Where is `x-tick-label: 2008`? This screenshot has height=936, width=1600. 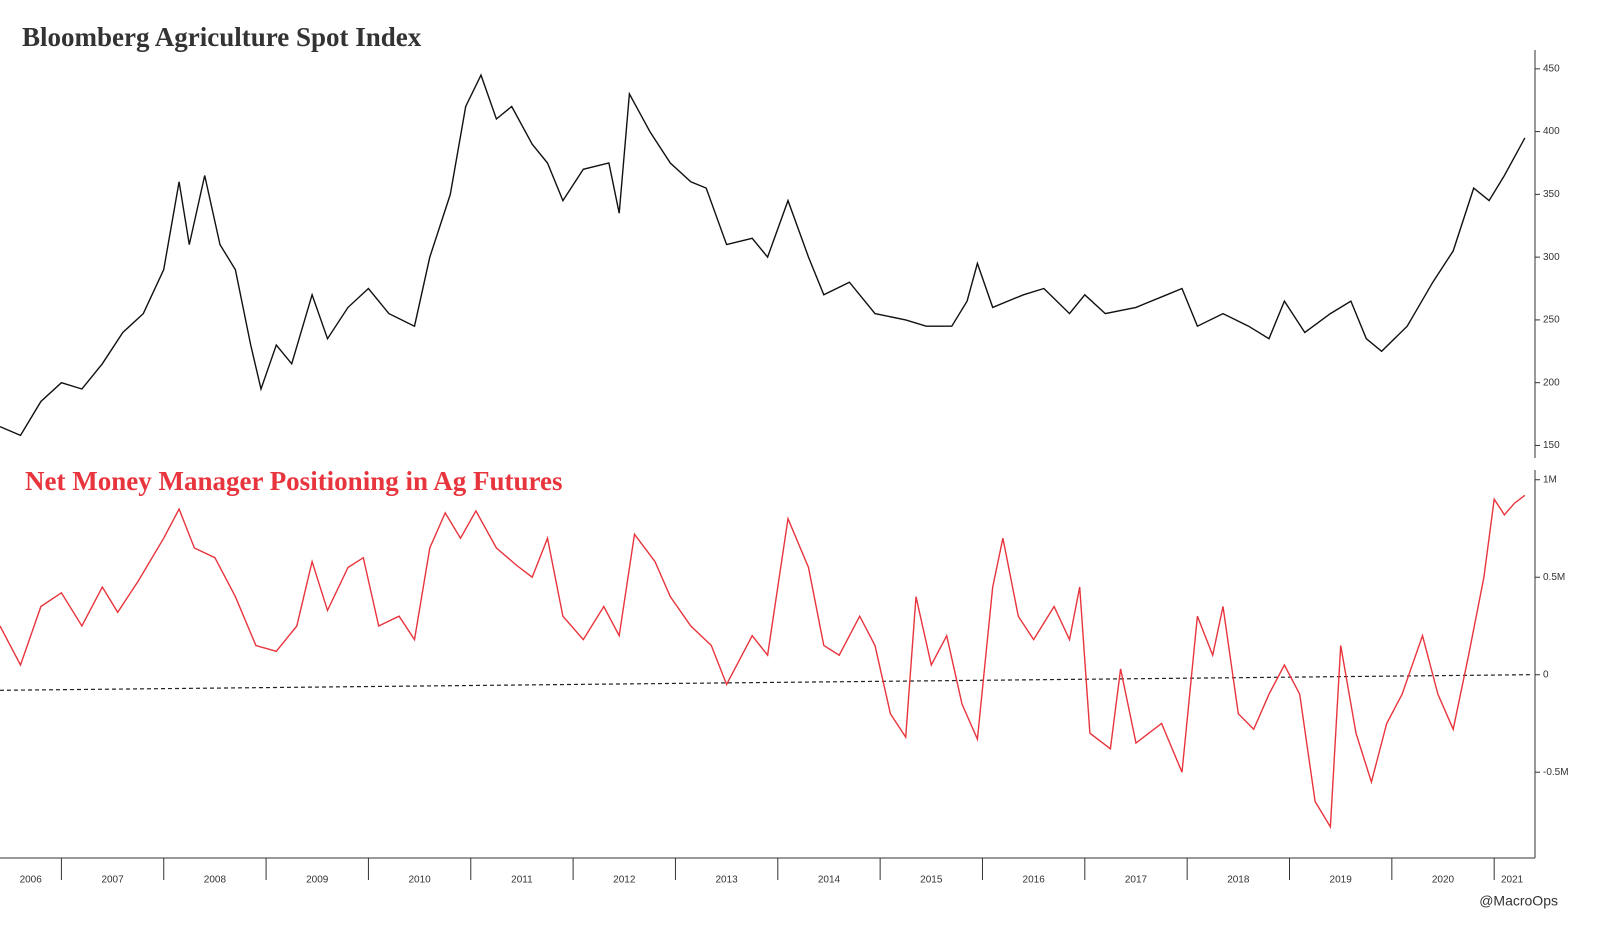 x-tick-label: 2008 is located at coordinates (215, 880).